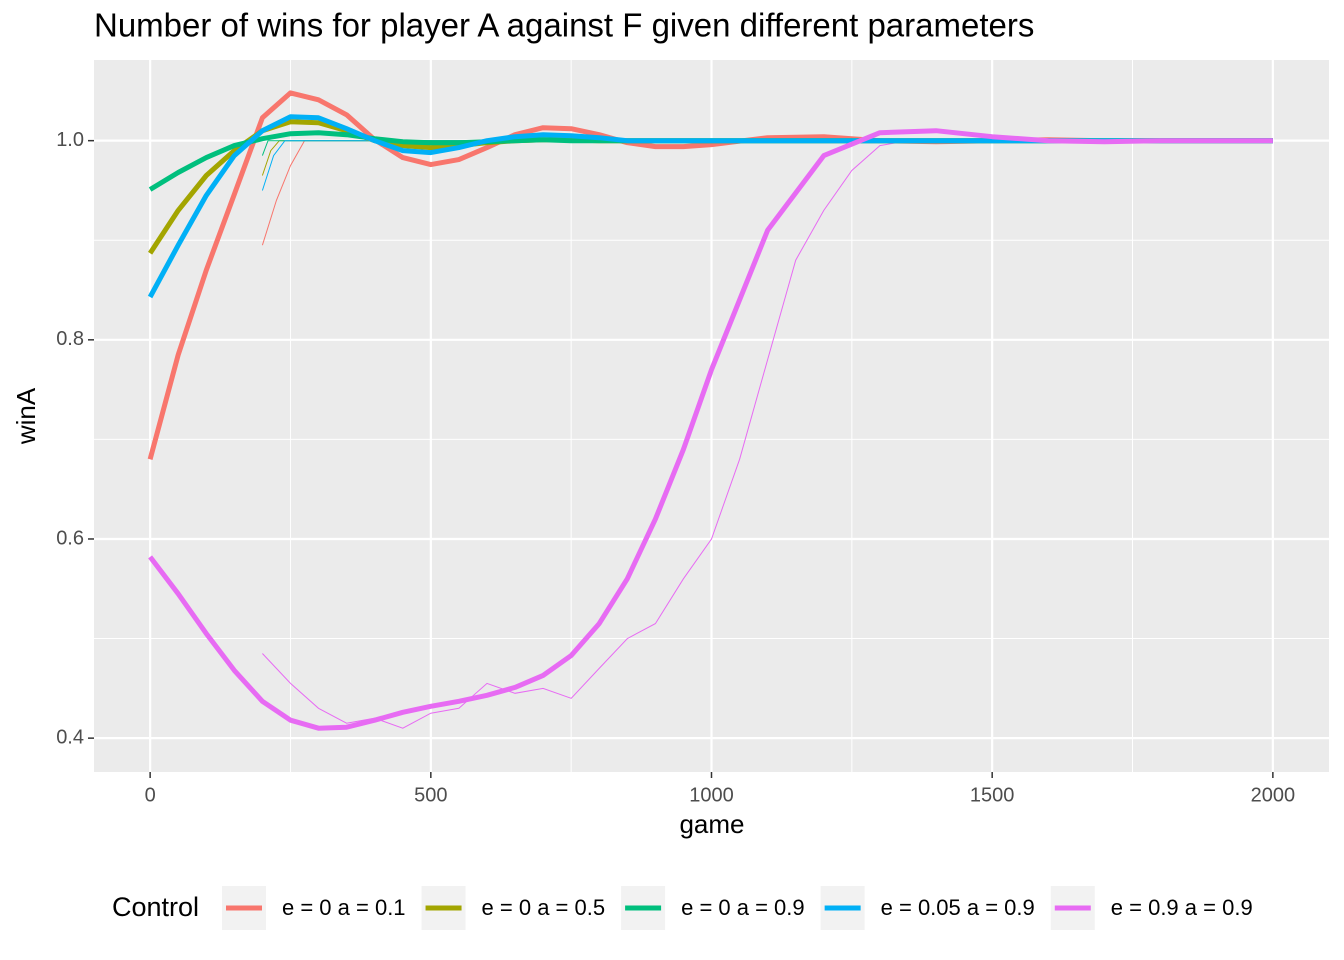 Image resolution: width=1344 pixels, height=960 pixels. I want to click on x-tick-label: 0, so click(150, 795).